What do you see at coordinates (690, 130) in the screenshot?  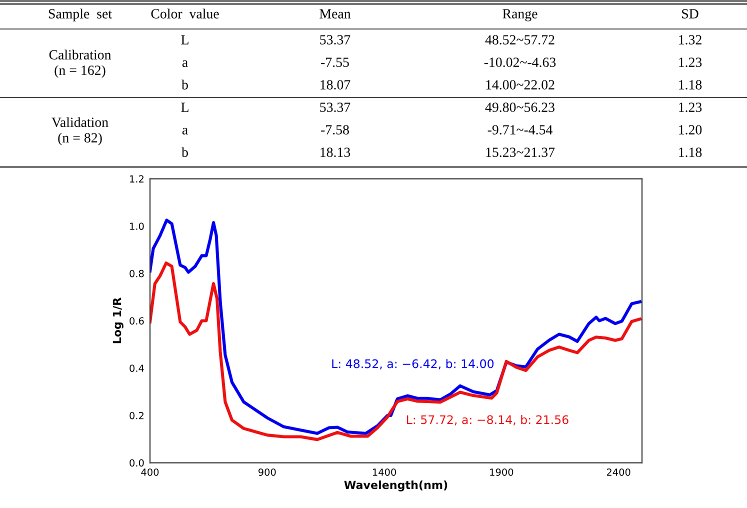 I see `text: 1.20` at bounding box center [690, 130].